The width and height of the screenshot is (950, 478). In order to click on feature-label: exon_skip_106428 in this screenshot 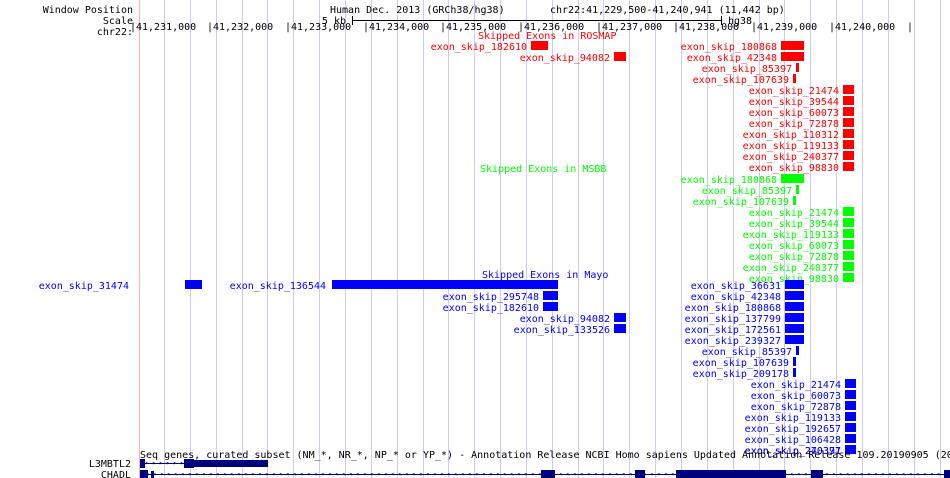, I will do `click(792, 440)`.